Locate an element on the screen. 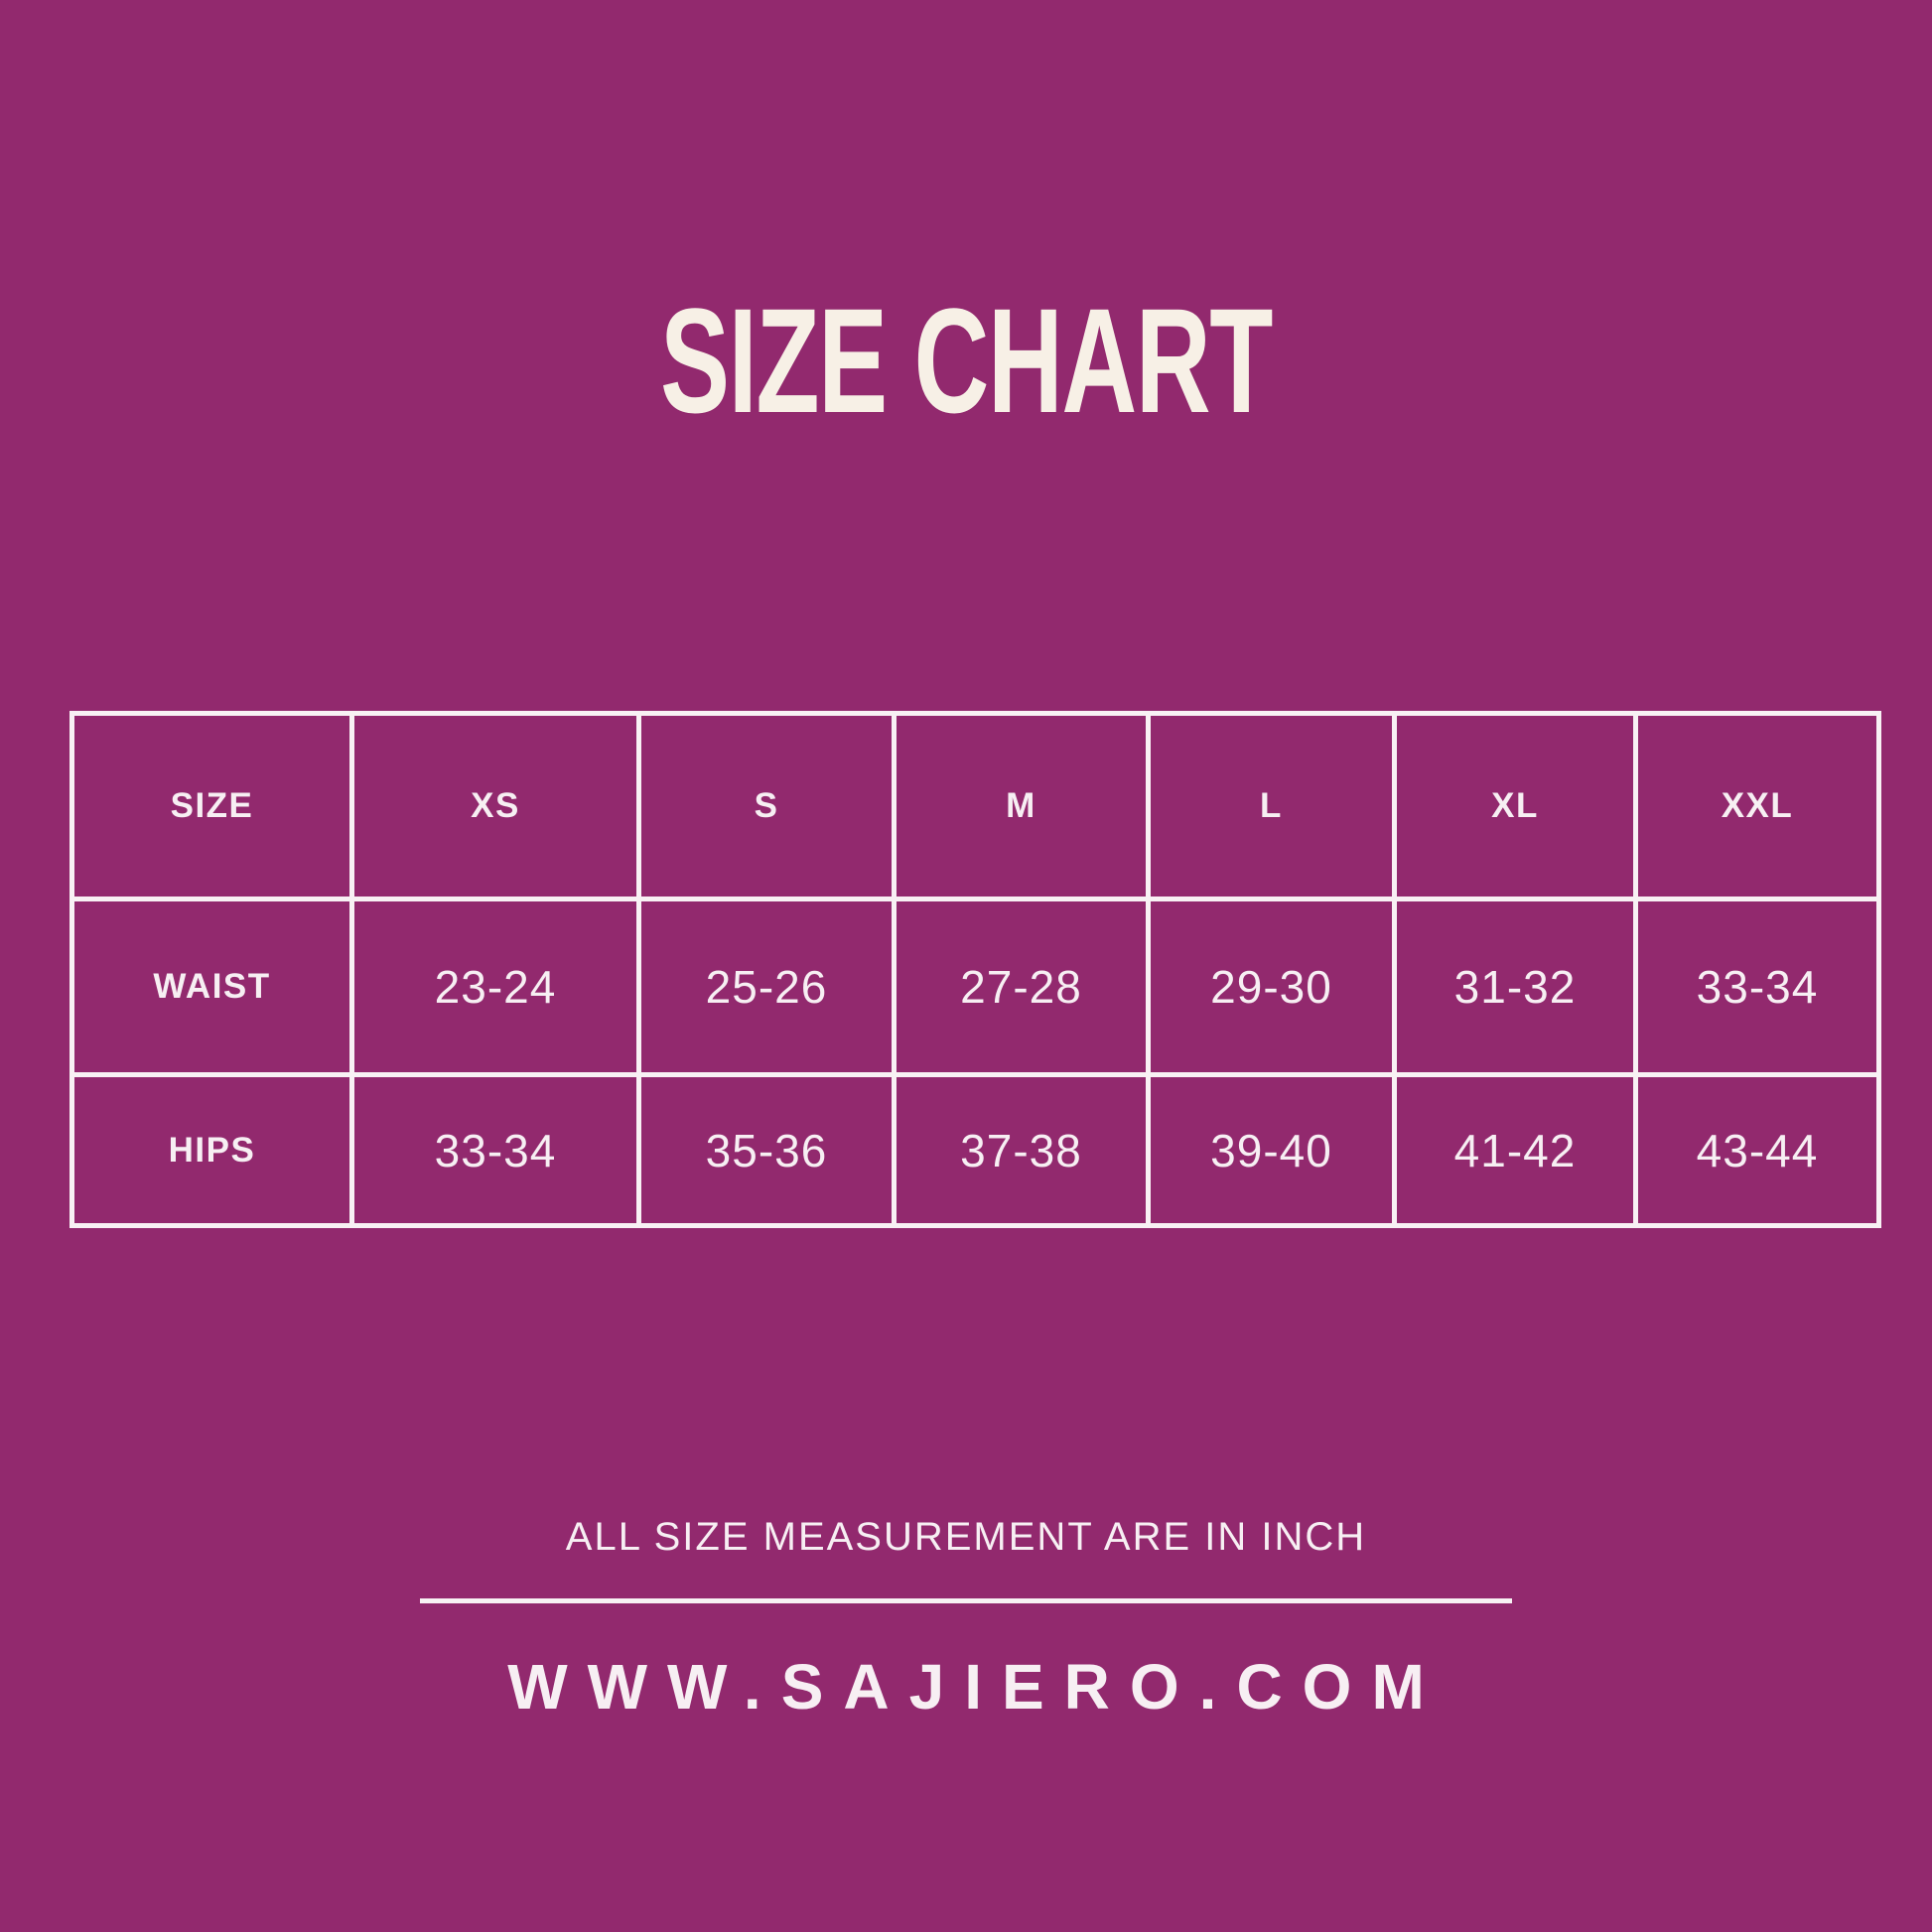 The image size is (1932, 1932). column-header-xs: XS is located at coordinates (495, 806).